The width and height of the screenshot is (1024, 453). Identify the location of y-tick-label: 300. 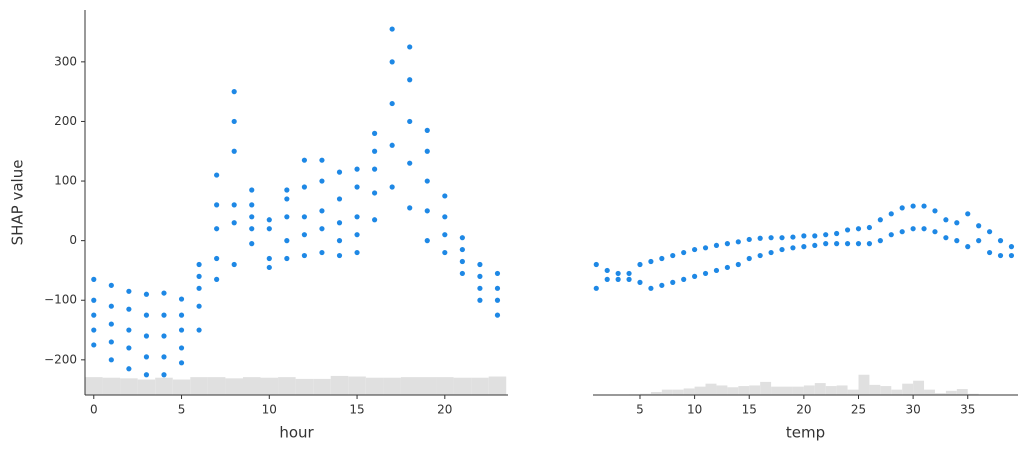
(65, 61).